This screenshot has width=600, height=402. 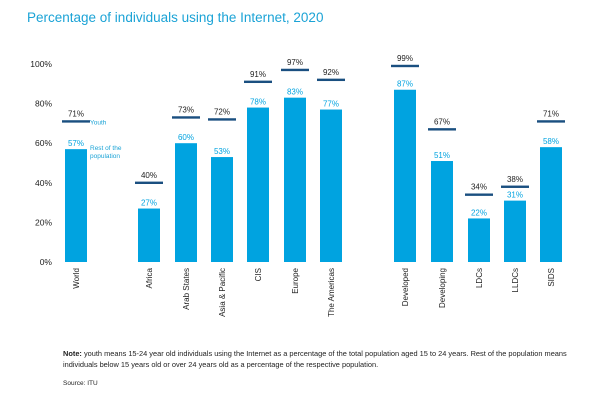 What do you see at coordinates (76, 278) in the screenshot?
I see `x-tick-label: World` at bounding box center [76, 278].